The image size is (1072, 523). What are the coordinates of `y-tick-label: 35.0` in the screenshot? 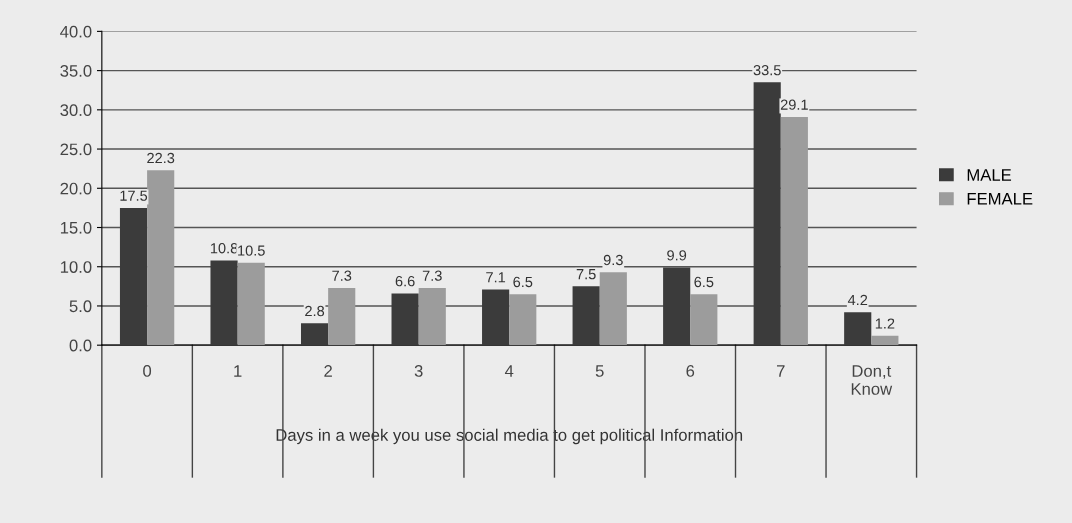 It's located at (76, 71).